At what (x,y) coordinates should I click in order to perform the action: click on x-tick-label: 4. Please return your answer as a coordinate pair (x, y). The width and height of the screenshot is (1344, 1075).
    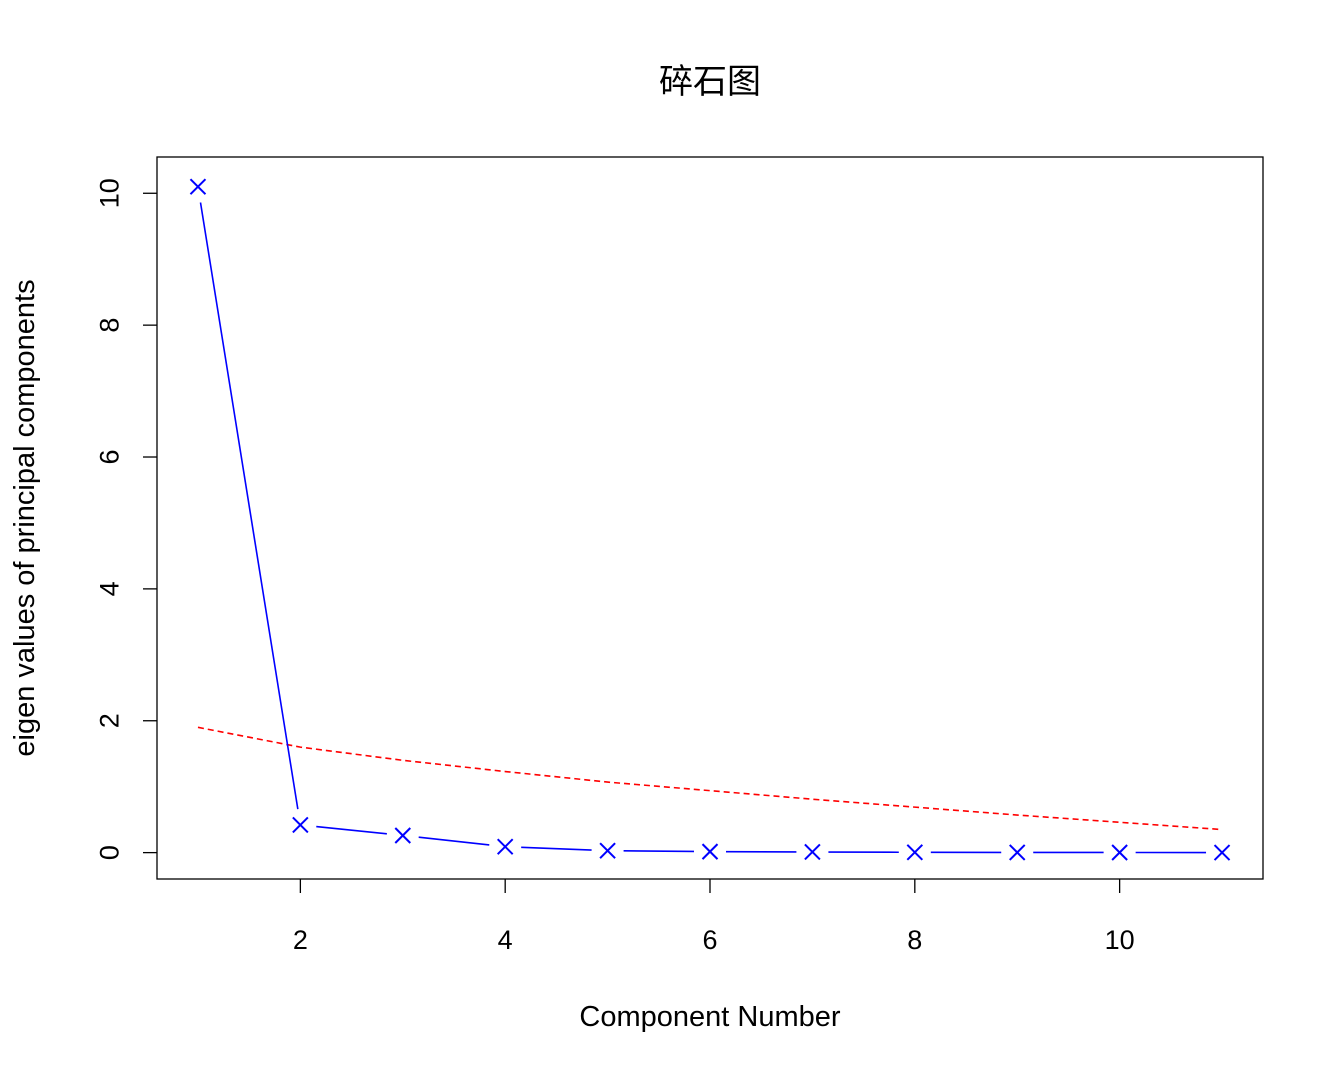
    Looking at the image, I should click on (505, 940).